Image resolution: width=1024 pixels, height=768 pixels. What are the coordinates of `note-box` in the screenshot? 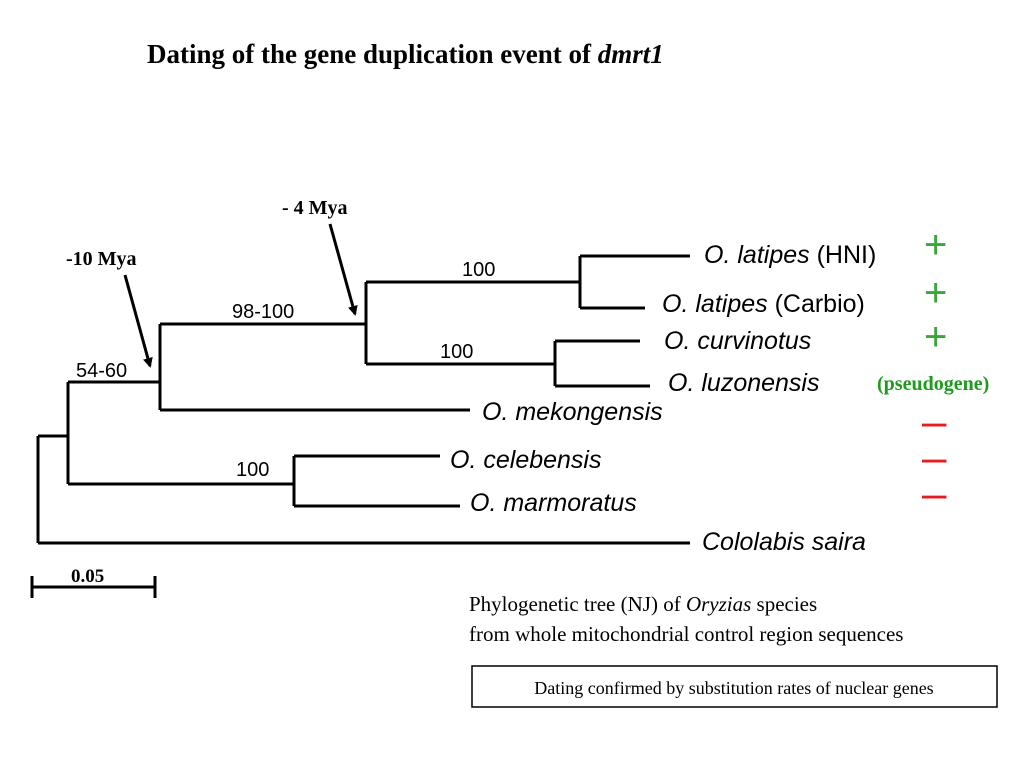 It's located at (734, 686).